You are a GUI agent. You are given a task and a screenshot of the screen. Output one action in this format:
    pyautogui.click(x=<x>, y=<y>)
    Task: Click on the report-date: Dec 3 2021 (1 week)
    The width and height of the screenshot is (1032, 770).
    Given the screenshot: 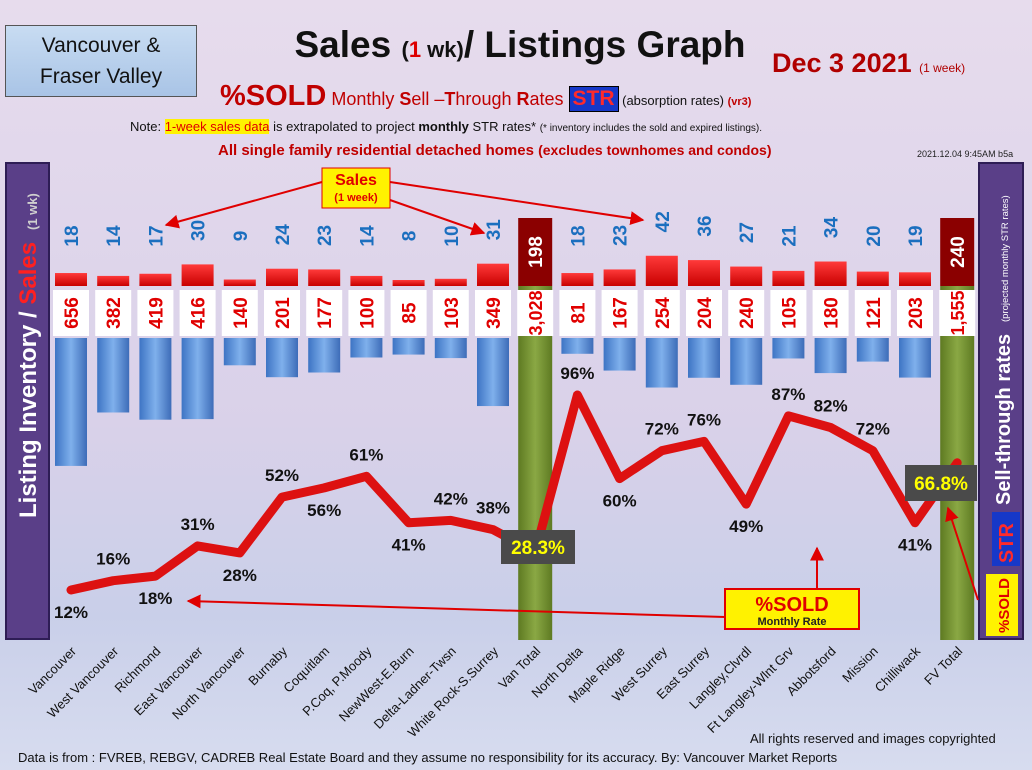 What is the action you would take?
    pyautogui.click(x=868, y=63)
    